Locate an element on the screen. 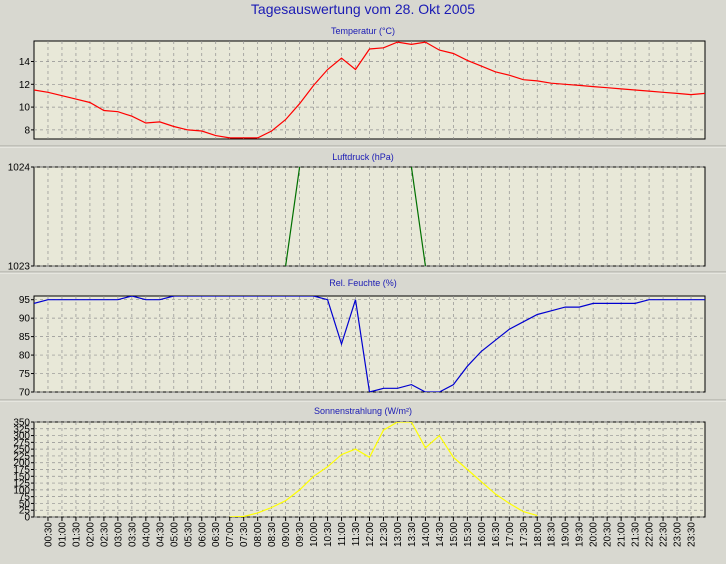  y-tick-label: 150 is located at coordinates (21, 477).